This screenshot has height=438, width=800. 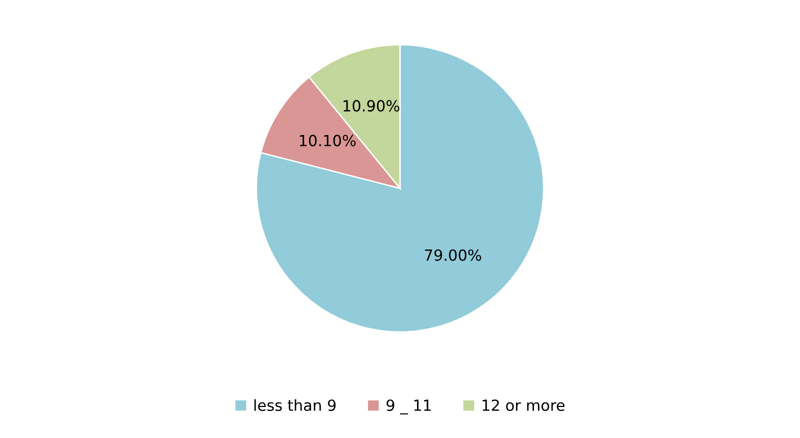 I want to click on legend-label: 12 or more, so click(x=523, y=405).